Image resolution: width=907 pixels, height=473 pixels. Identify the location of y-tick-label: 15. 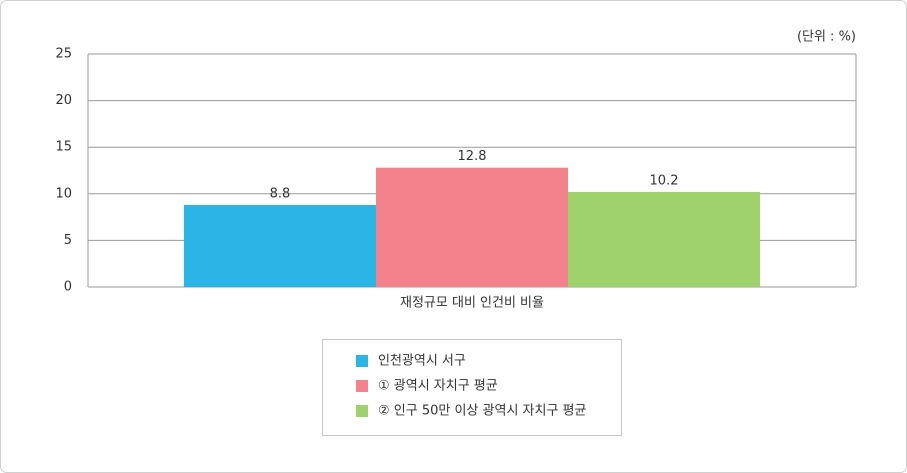
(63, 147).